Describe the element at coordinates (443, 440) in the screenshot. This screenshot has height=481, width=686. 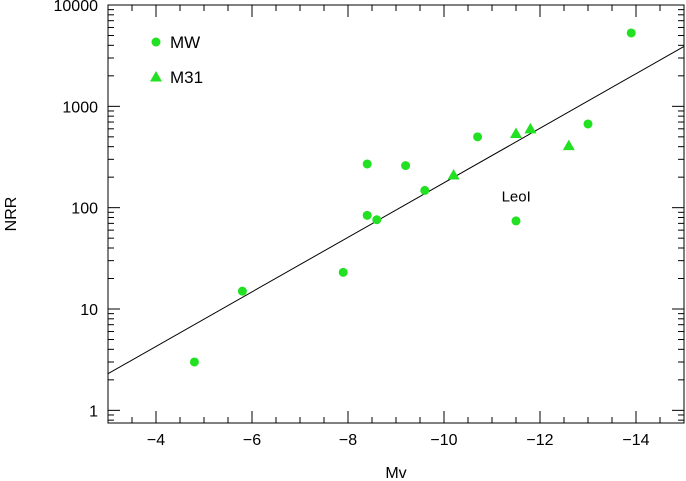
I see `x-tick-label: −10` at that location.